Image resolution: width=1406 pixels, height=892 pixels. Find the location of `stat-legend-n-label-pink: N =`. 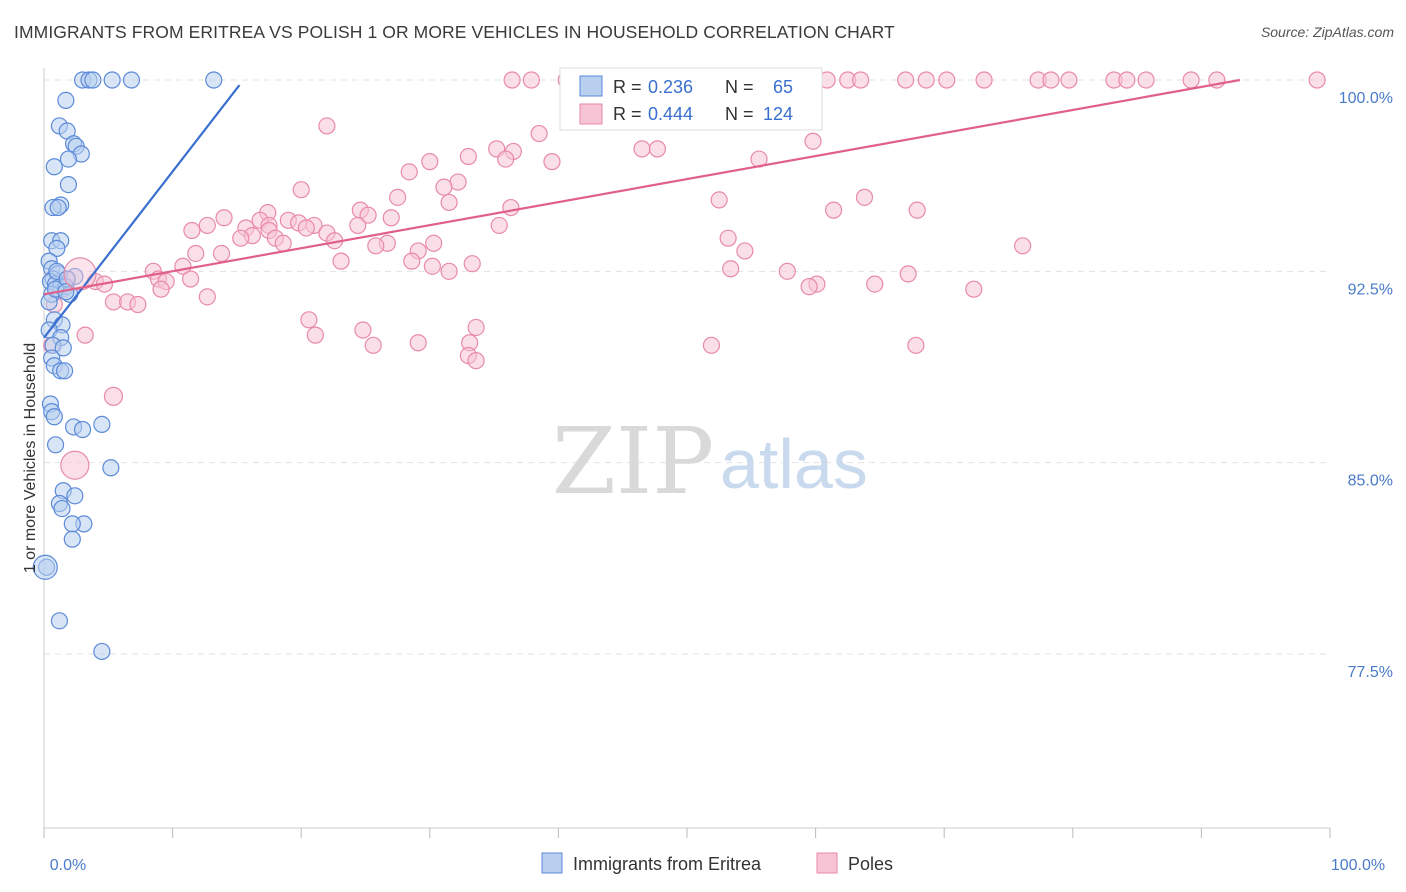

stat-legend-n-label-pink: N = is located at coordinates (739, 114).